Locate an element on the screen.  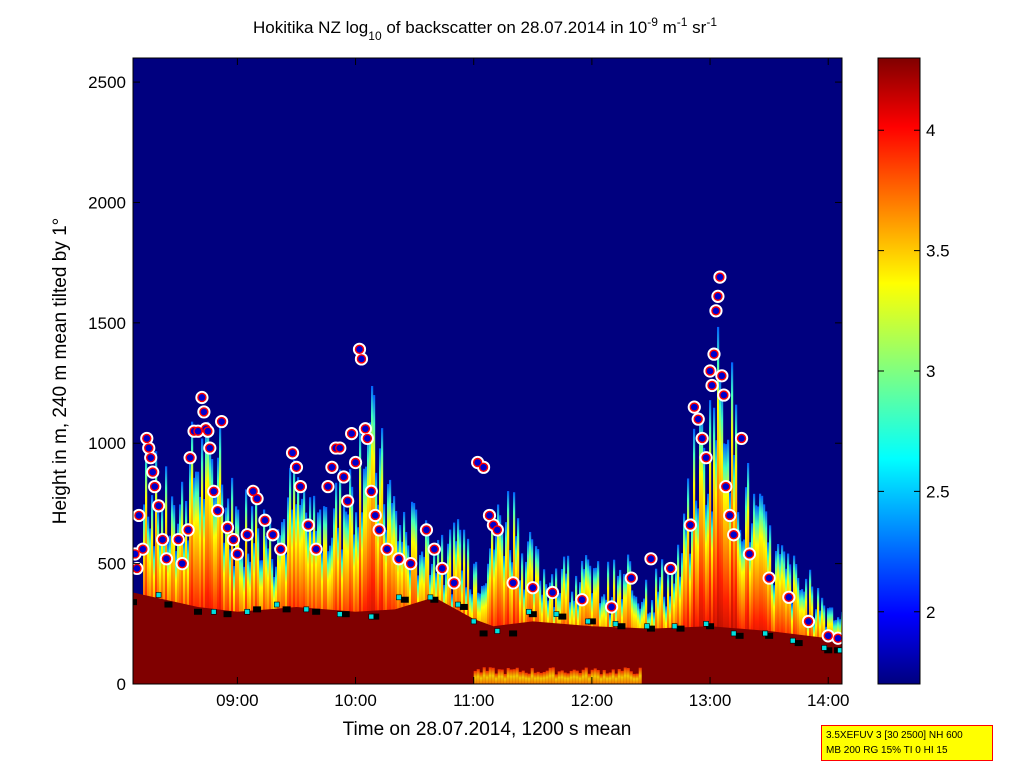
colorbar-tick-label: 3 is located at coordinates (930, 371).